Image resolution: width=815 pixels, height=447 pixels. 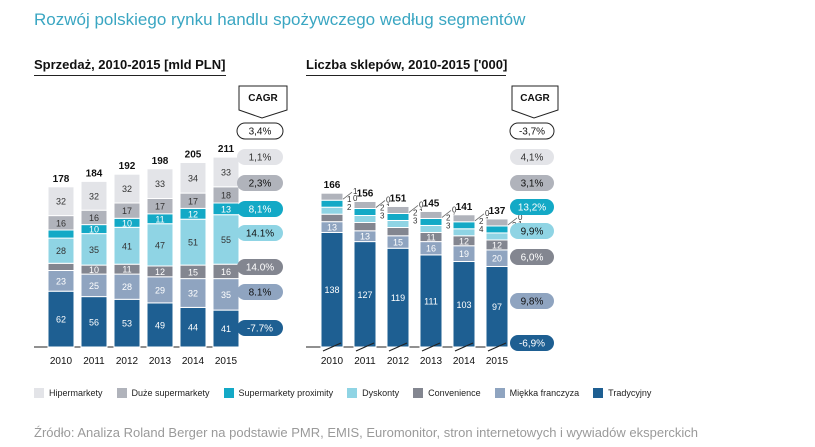 I want to click on bar-value-label: 35, so click(x=94, y=250).